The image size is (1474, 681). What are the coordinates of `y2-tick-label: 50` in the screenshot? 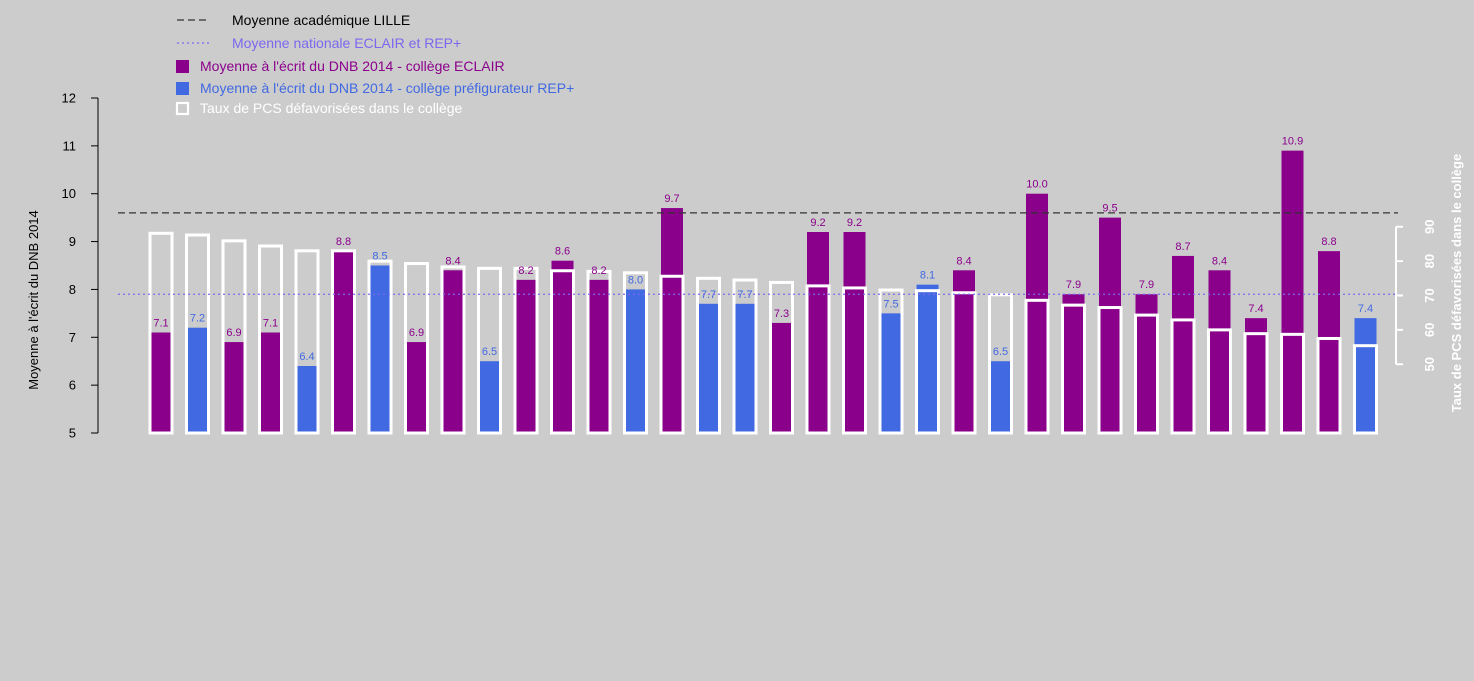 It's located at (1429, 364).